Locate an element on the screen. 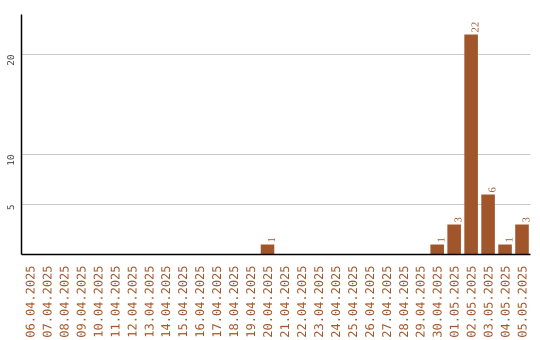  x-tick-label: 30.04.2025 is located at coordinates (437, 301).